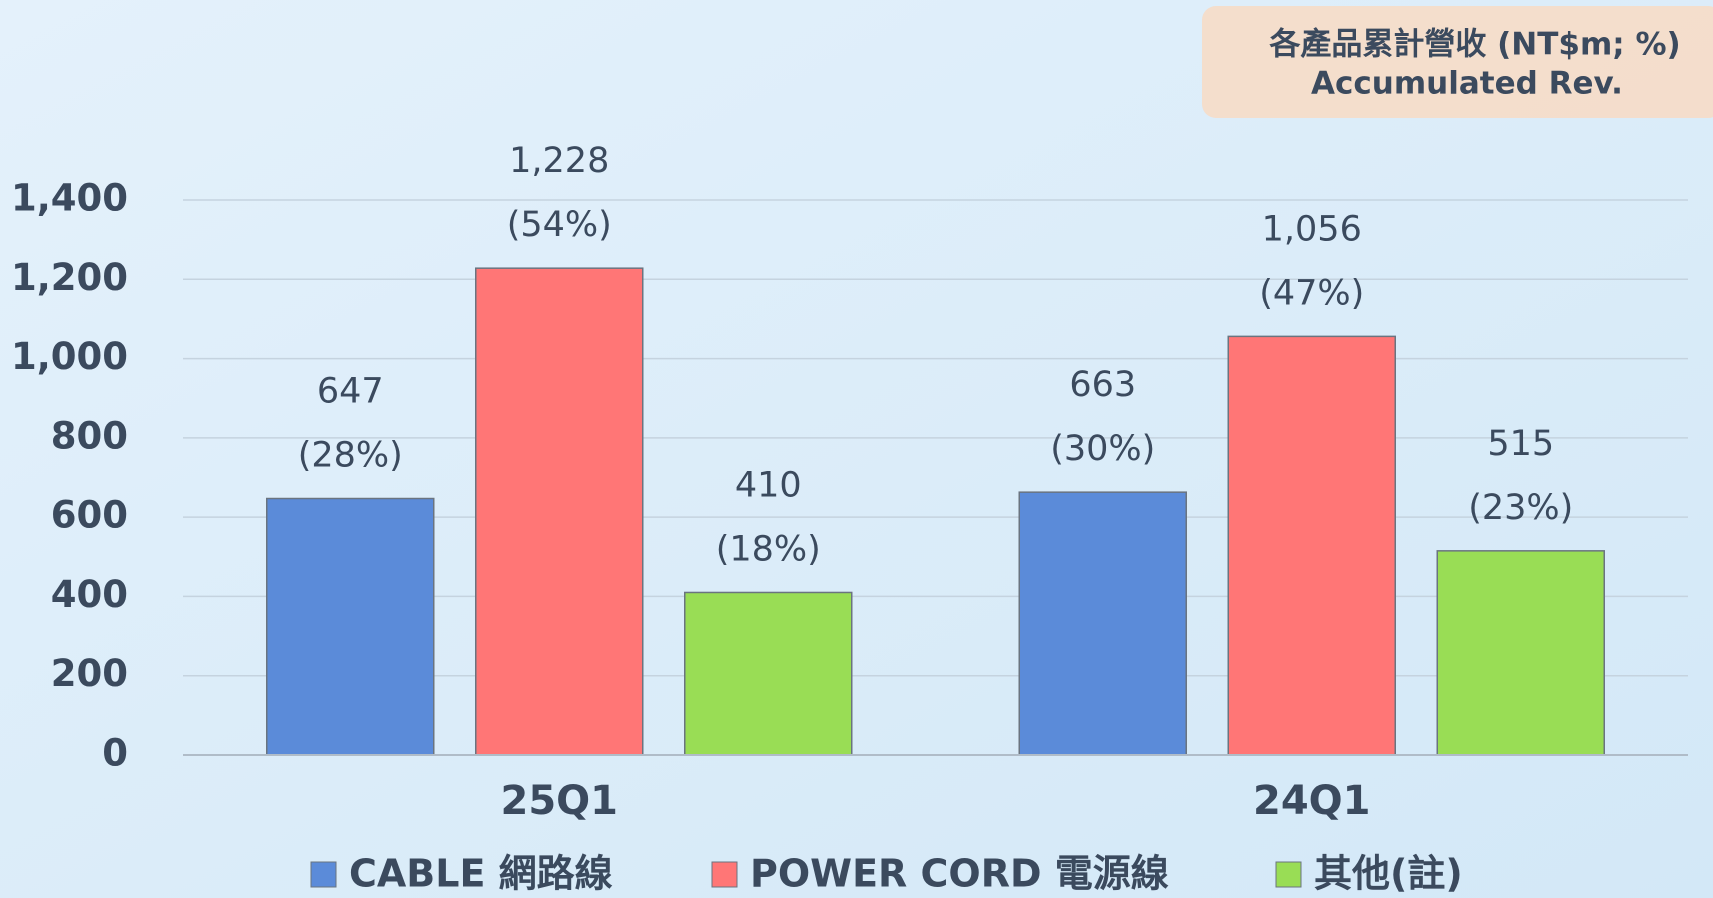  Describe the element at coordinates (1388, 874) in the screenshot. I see `legend-label: 其他(註)` at that location.